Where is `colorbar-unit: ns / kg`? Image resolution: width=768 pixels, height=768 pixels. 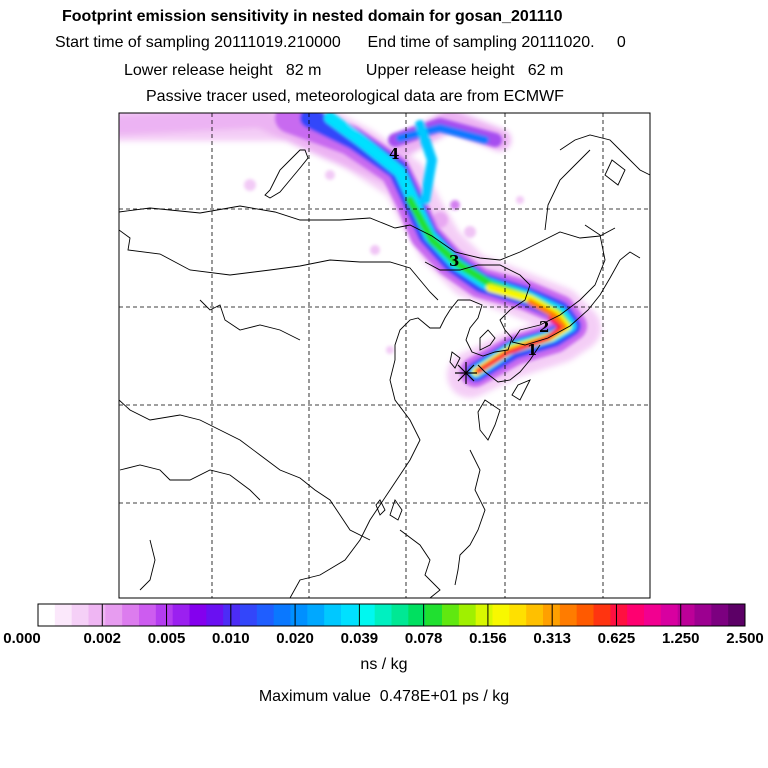 colorbar-unit: ns / kg is located at coordinates (384, 664).